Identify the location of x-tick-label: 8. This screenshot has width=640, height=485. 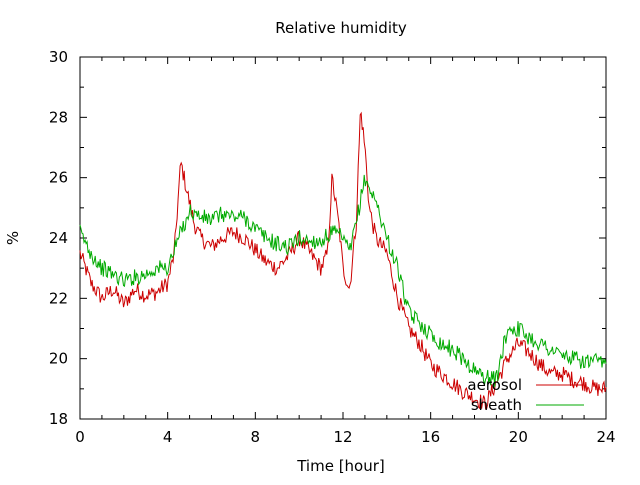
(256, 437).